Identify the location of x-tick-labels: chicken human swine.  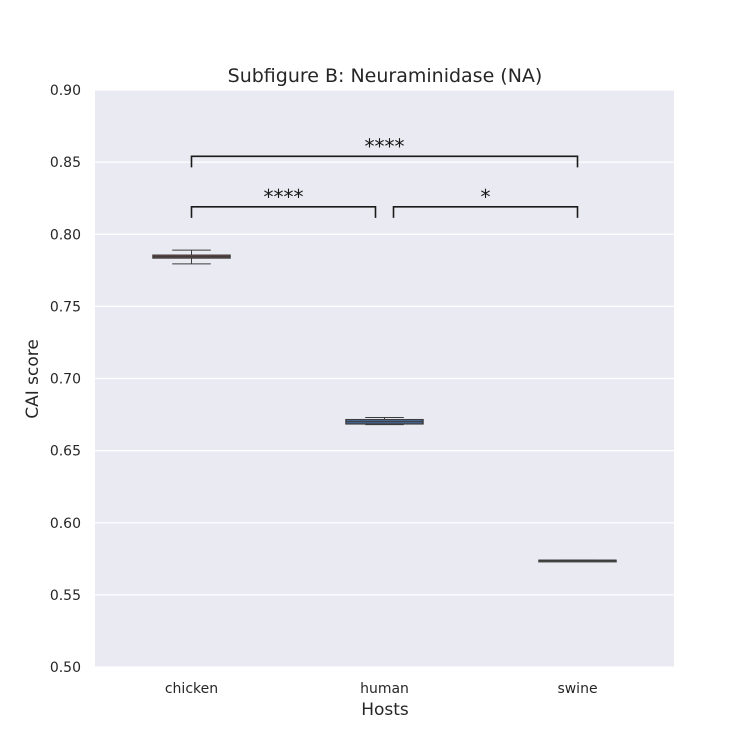
(381, 689).